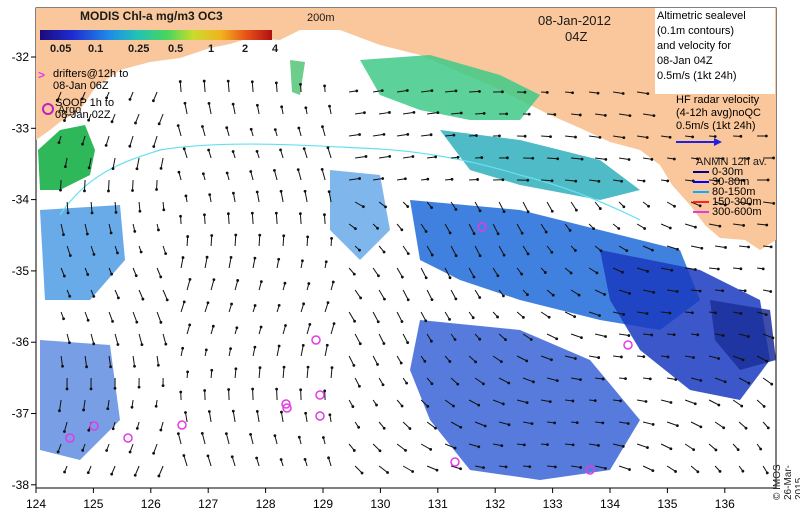 This screenshot has height=520, width=800. Describe the element at coordinates (590, 470) in the screenshot. I see `argo-float-marker` at that location.